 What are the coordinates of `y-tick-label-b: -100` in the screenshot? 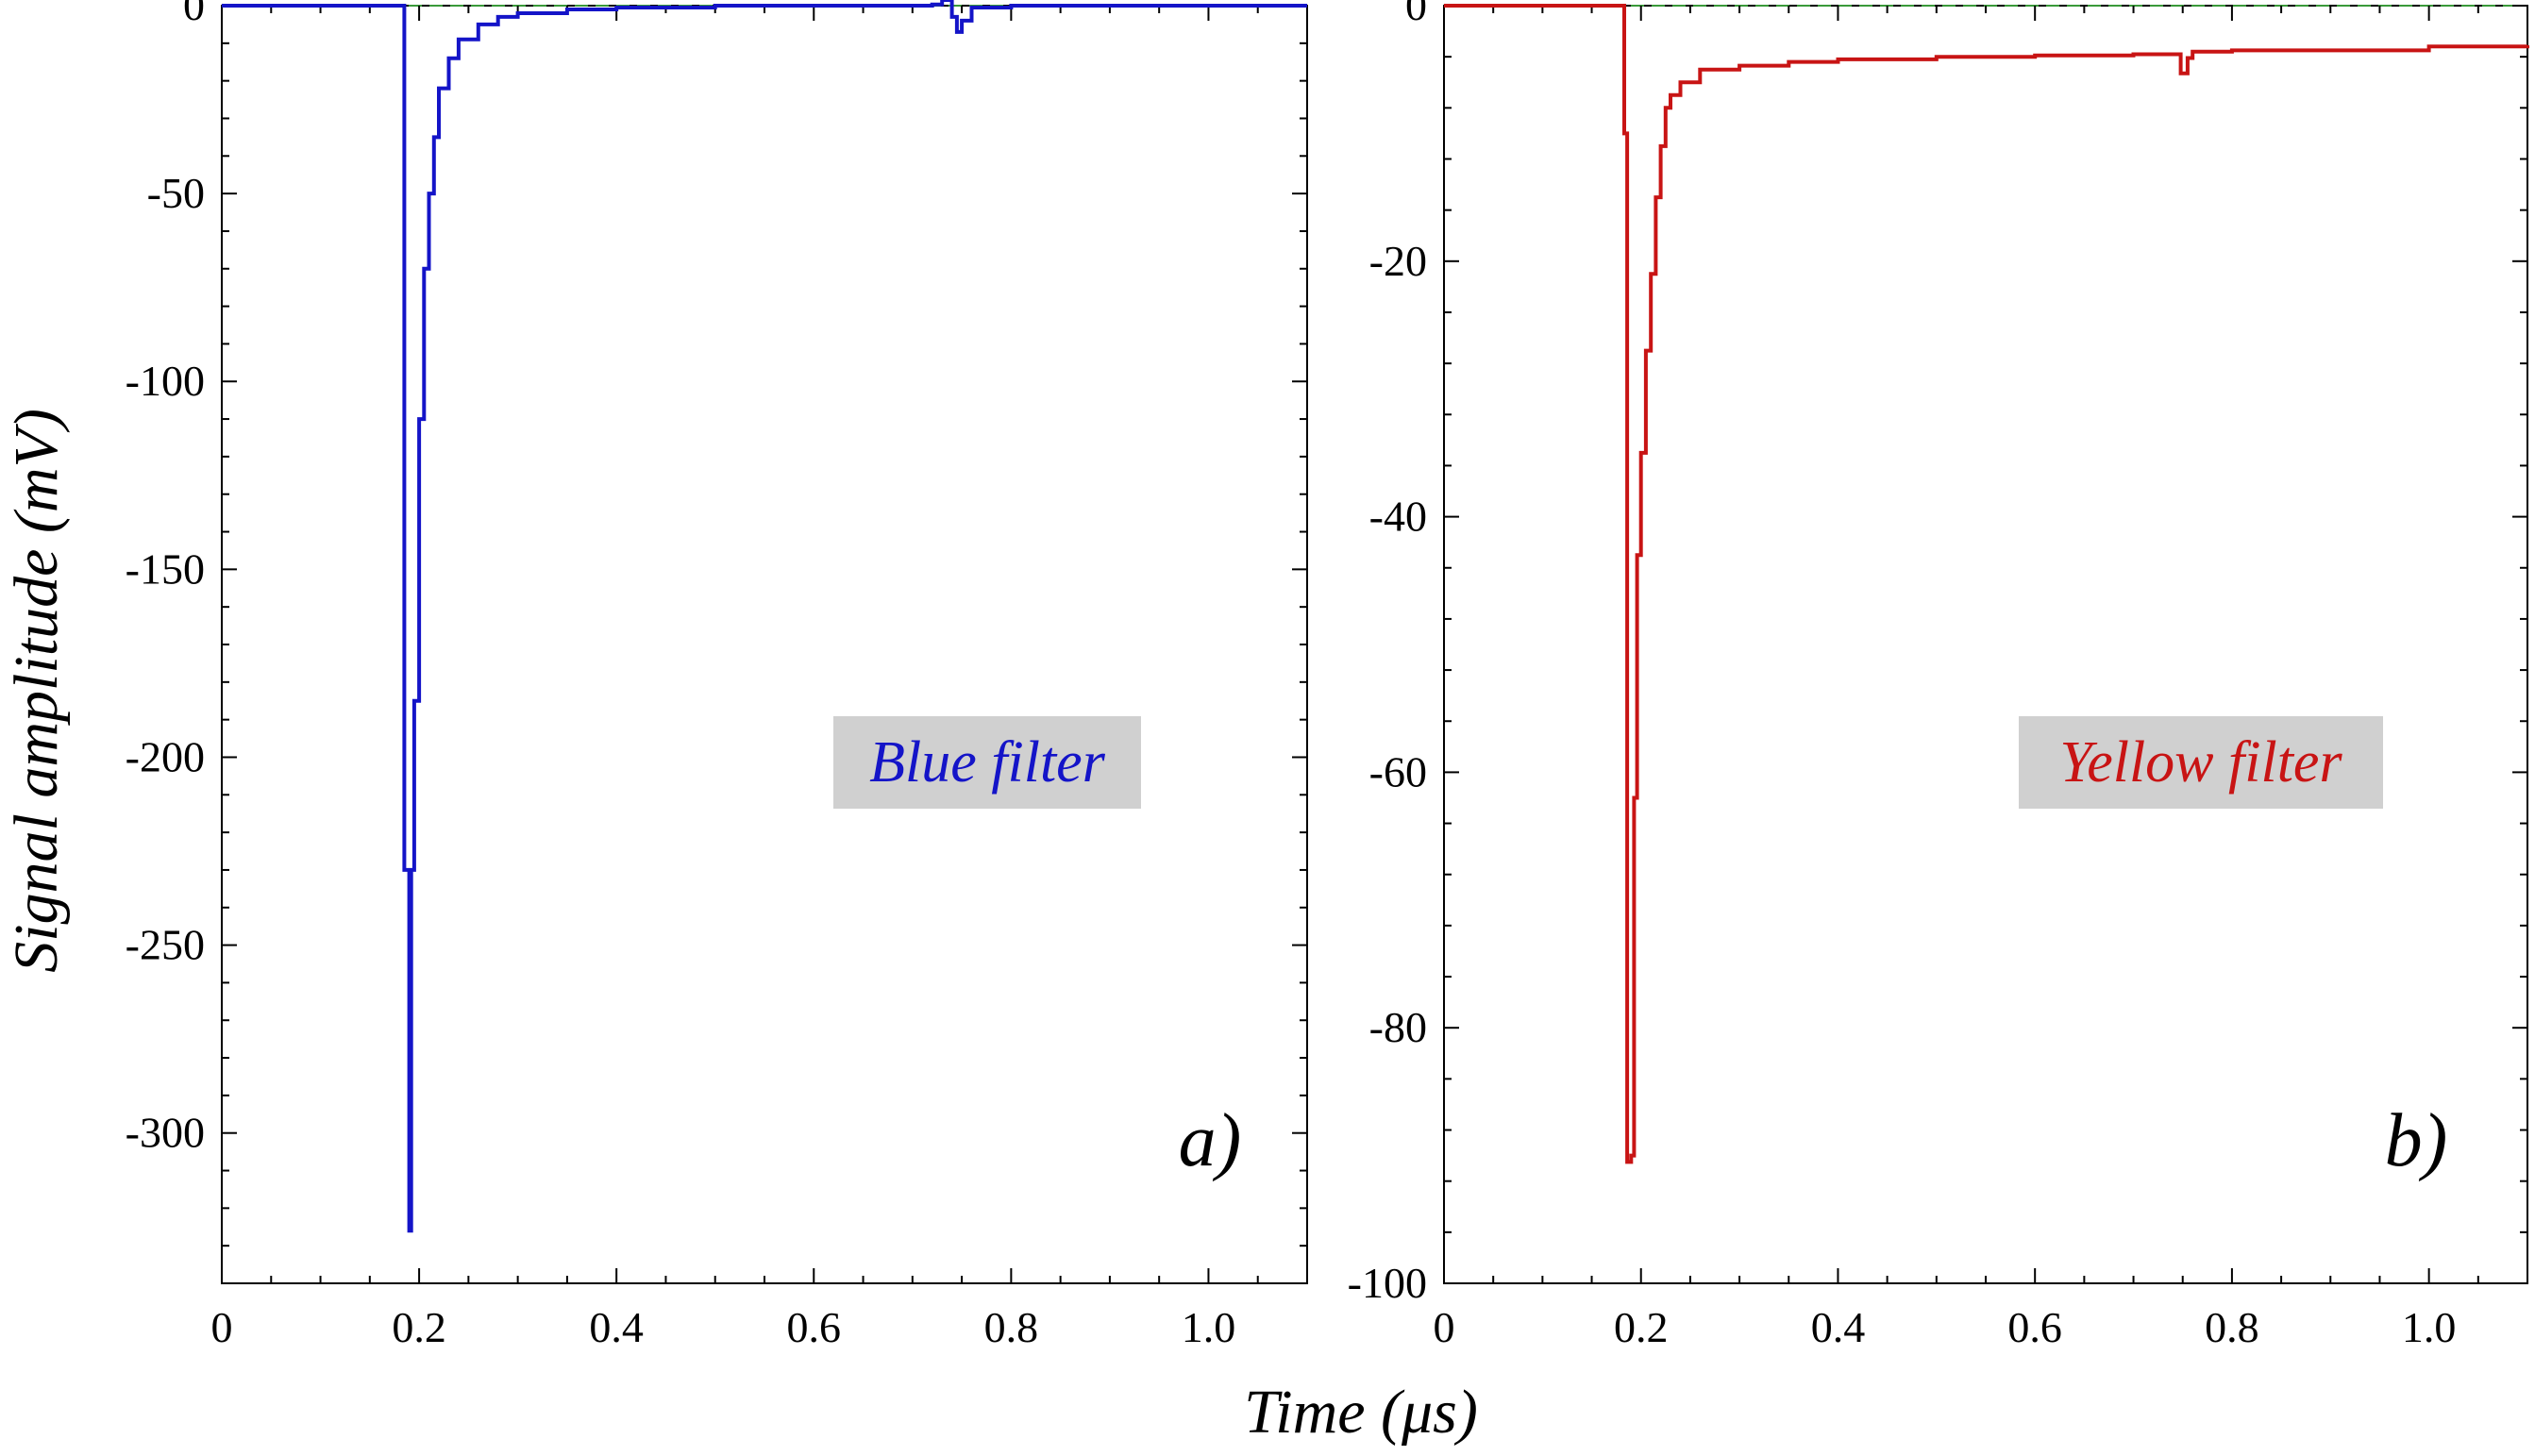 It's located at (1387, 1283).